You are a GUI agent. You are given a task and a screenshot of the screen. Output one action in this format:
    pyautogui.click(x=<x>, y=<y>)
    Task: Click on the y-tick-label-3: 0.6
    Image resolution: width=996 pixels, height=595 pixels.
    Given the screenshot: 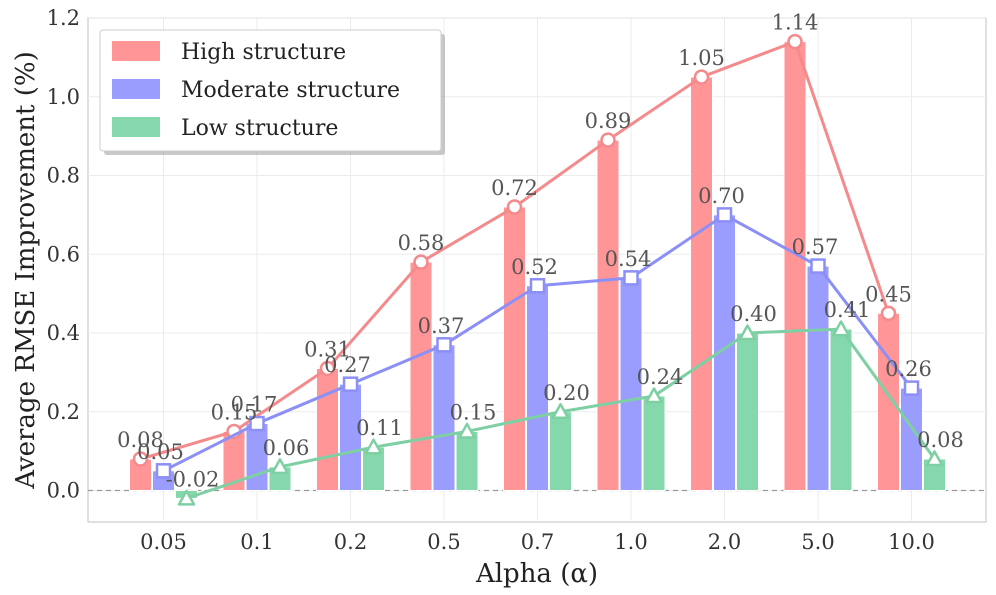 What is the action you would take?
    pyautogui.click(x=63, y=254)
    